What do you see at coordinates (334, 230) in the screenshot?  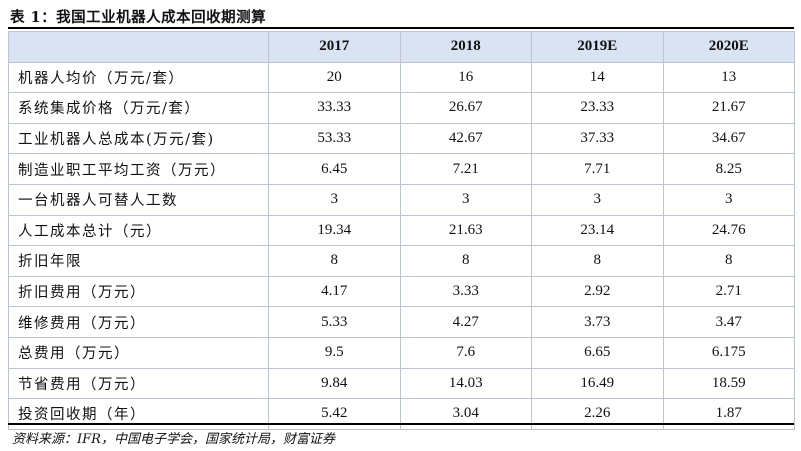 I see `table-cell: 19.34` at bounding box center [334, 230].